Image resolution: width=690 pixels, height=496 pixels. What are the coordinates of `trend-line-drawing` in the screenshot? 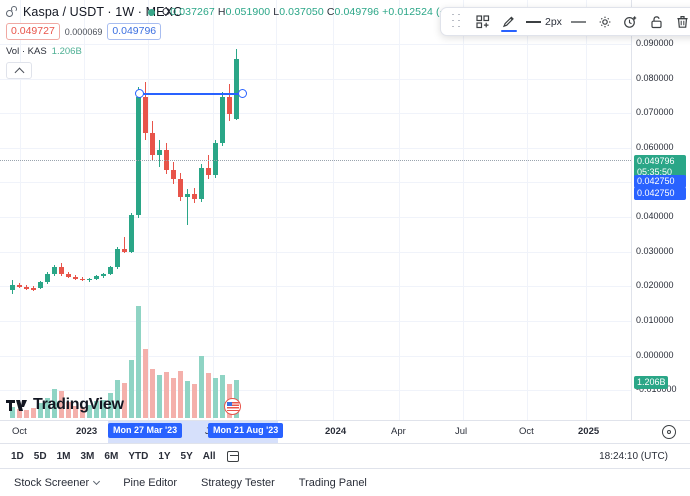 It's located at (191, 93).